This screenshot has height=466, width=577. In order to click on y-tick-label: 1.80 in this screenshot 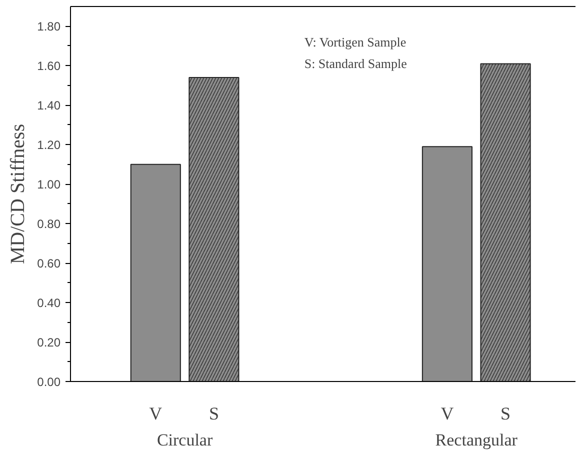, I will do `click(49, 27)`.